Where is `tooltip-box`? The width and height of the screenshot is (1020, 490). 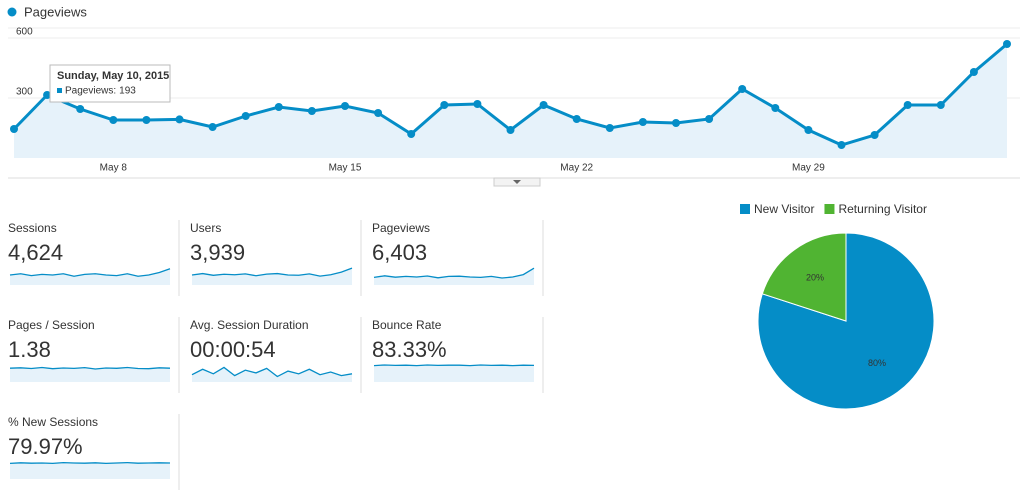 tooltip-box is located at coordinates (110, 83).